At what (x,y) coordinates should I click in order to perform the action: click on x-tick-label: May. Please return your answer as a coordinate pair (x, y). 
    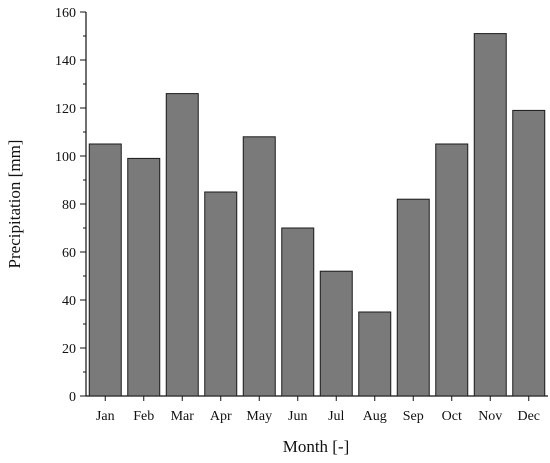
    Looking at the image, I should click on (259, 416).